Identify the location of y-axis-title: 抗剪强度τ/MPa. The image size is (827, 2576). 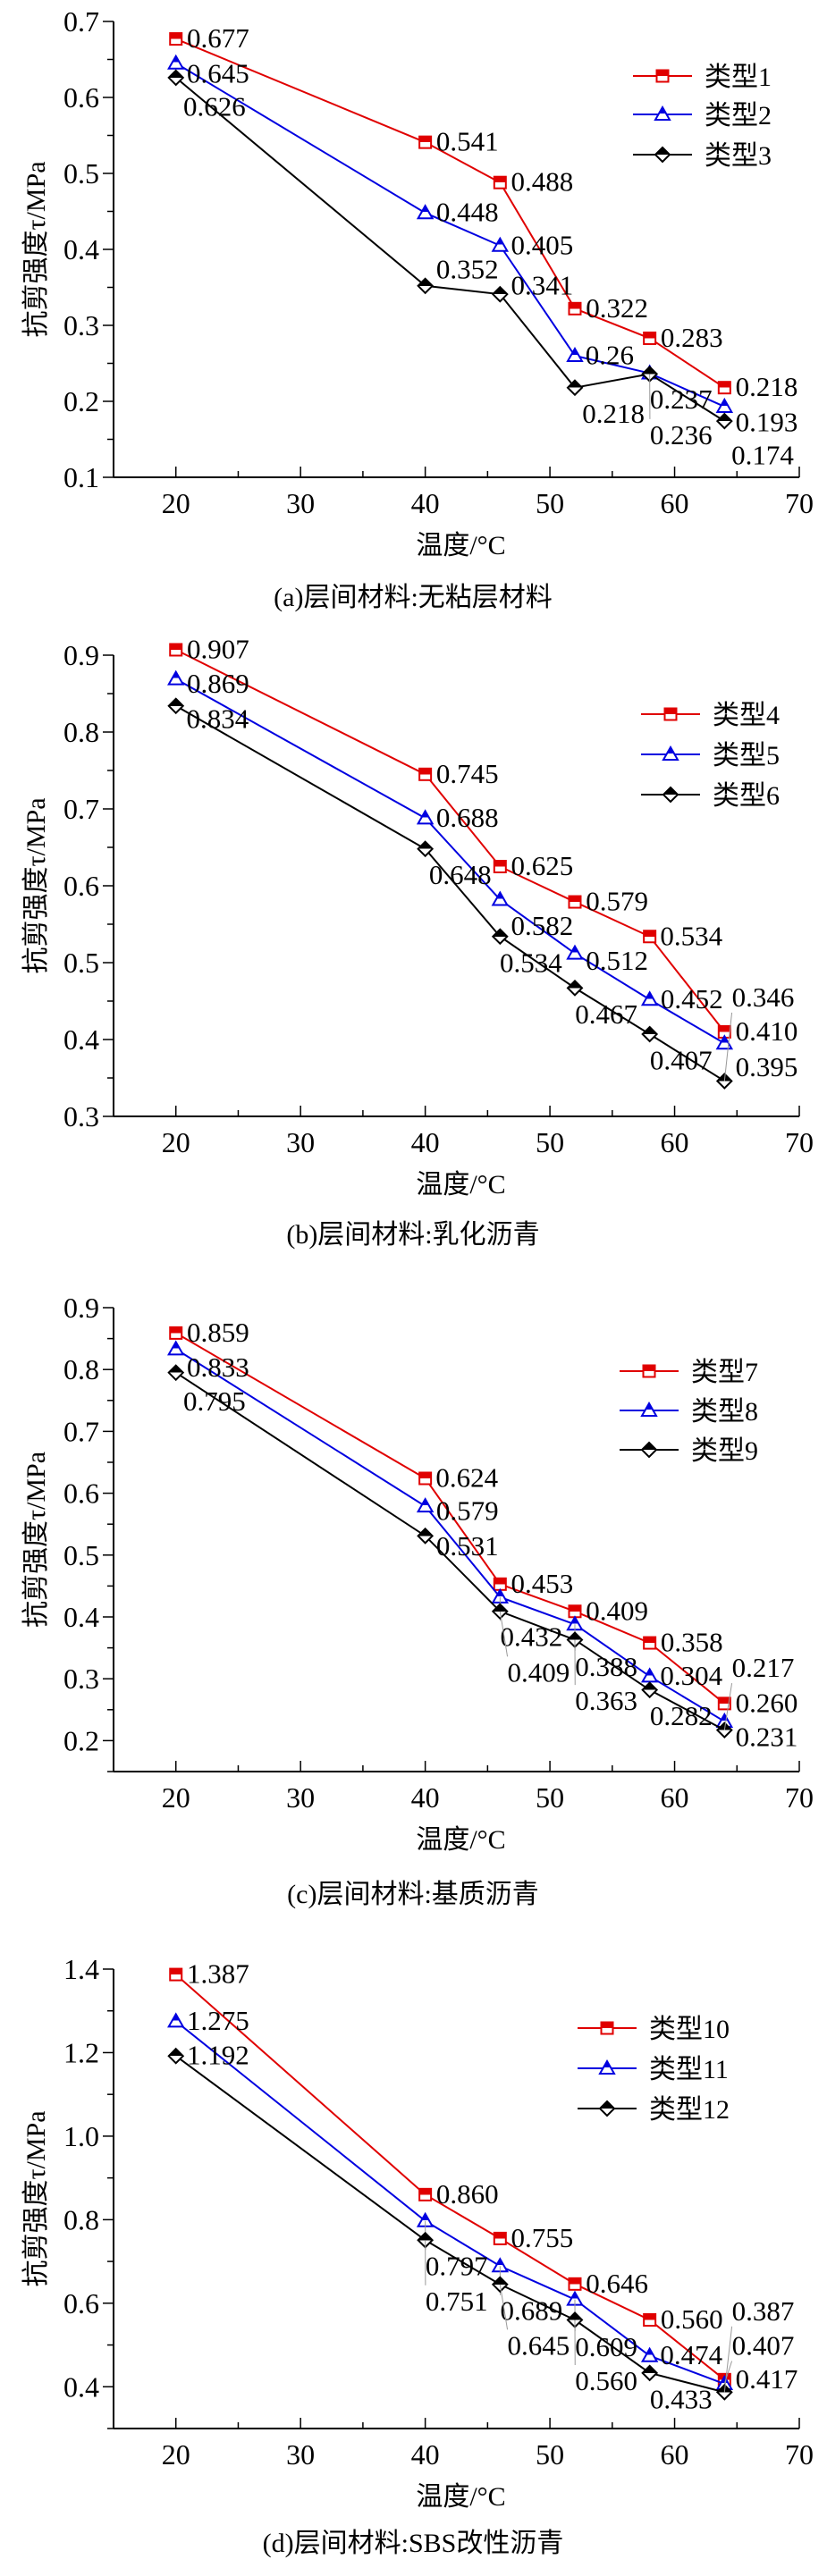
(36, 1540).